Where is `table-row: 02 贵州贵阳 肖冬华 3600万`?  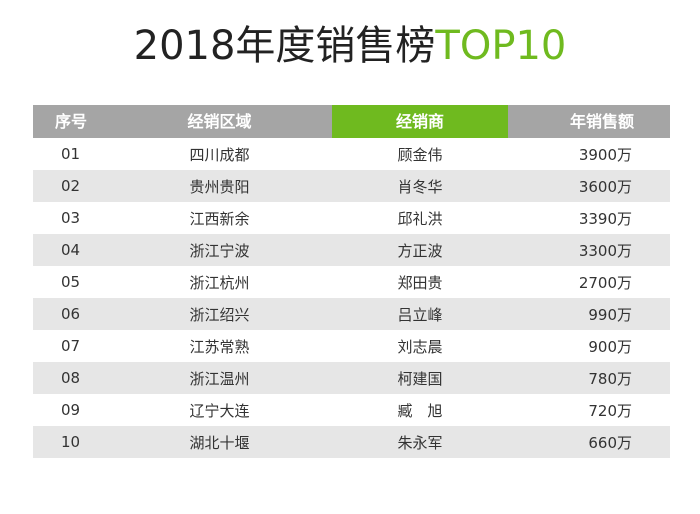 table-row: 02 贵州贵阳 肖冬华 3600万 is located at coordinates (351, 186).